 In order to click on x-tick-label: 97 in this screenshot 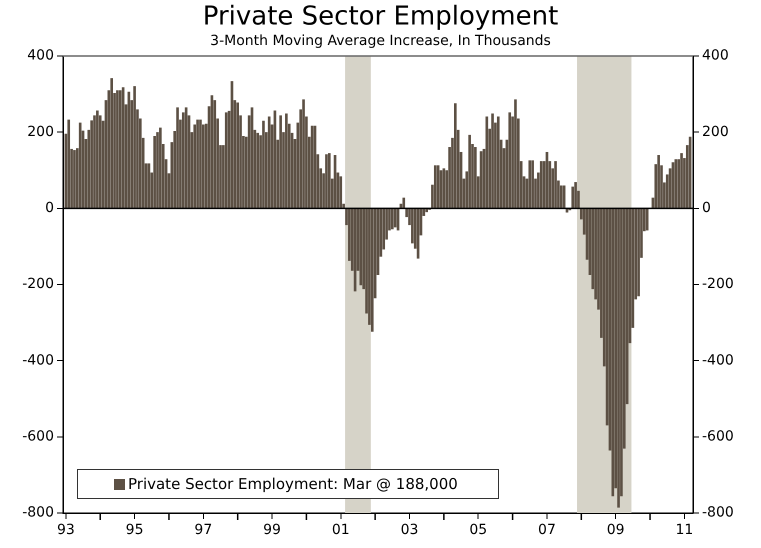, I will do `click(203, 530)`.